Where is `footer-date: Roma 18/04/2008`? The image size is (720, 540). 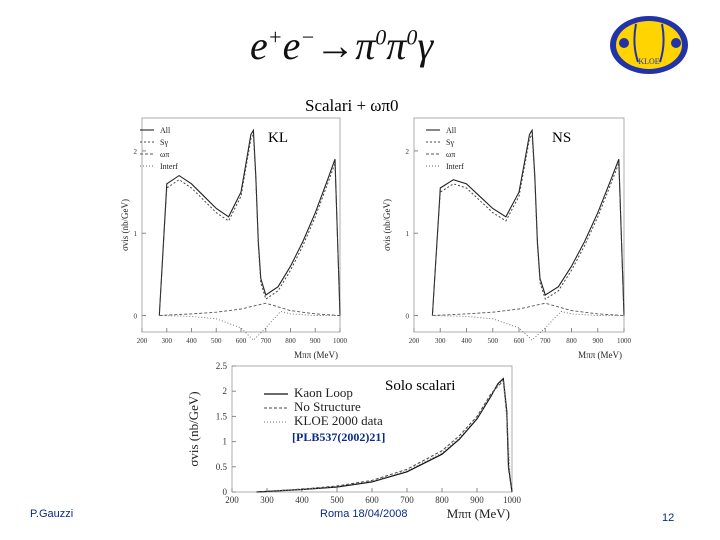
footer-date: Roma 18/04/2008 is located at coordinates (364, 514).